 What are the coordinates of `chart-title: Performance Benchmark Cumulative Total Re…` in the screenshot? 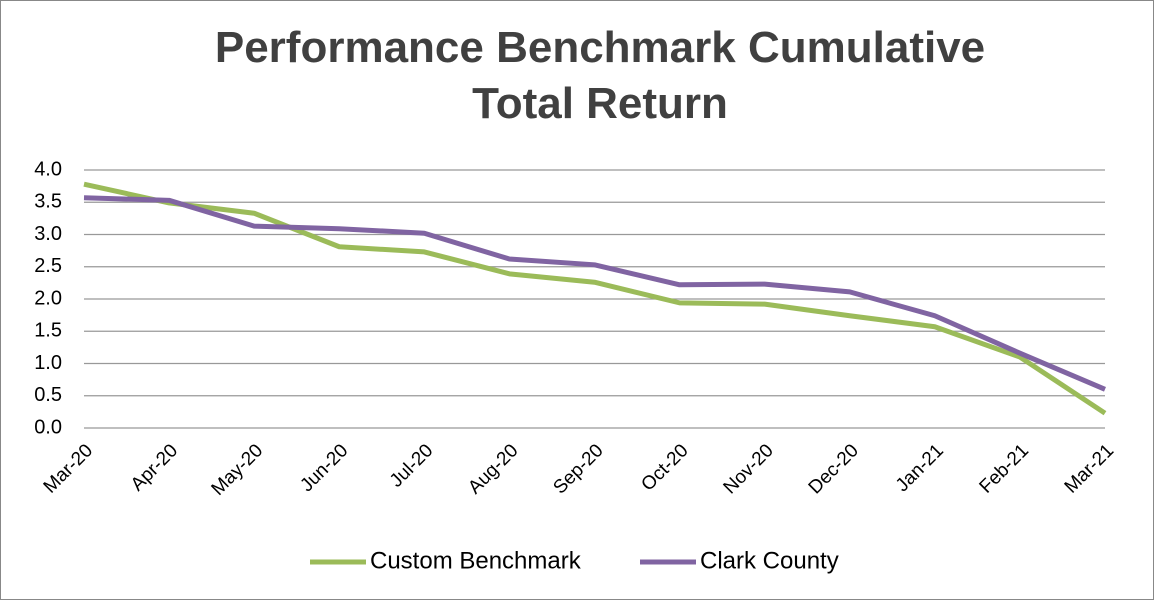 It's located at (600, 75).